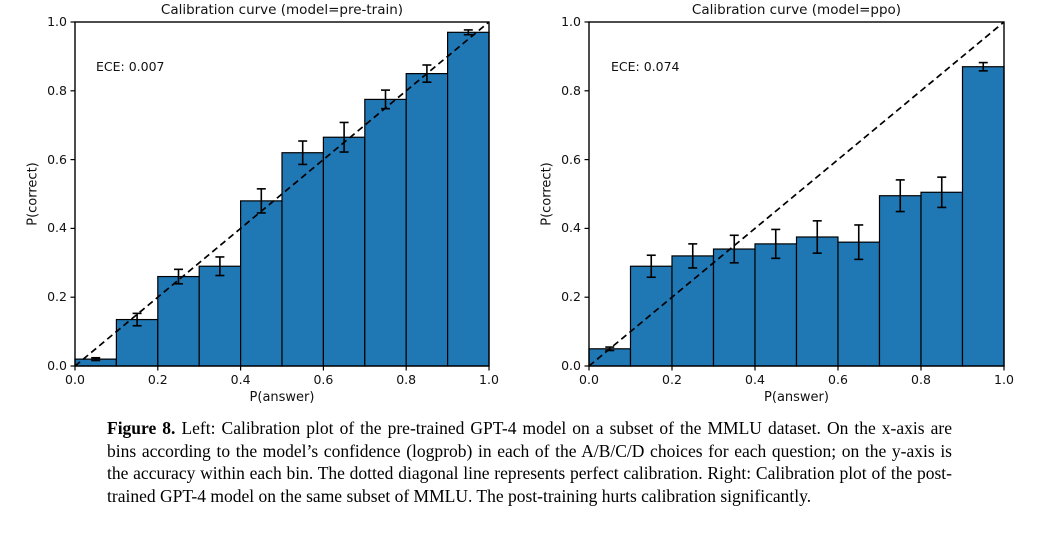 The height and width of the screenshot is (544, 1054). What do you see at coordinates (282, 10) in the screenshot?
I see `chart-title: Calibration curve (model=pre-train)` at bounding box center [282, 10].